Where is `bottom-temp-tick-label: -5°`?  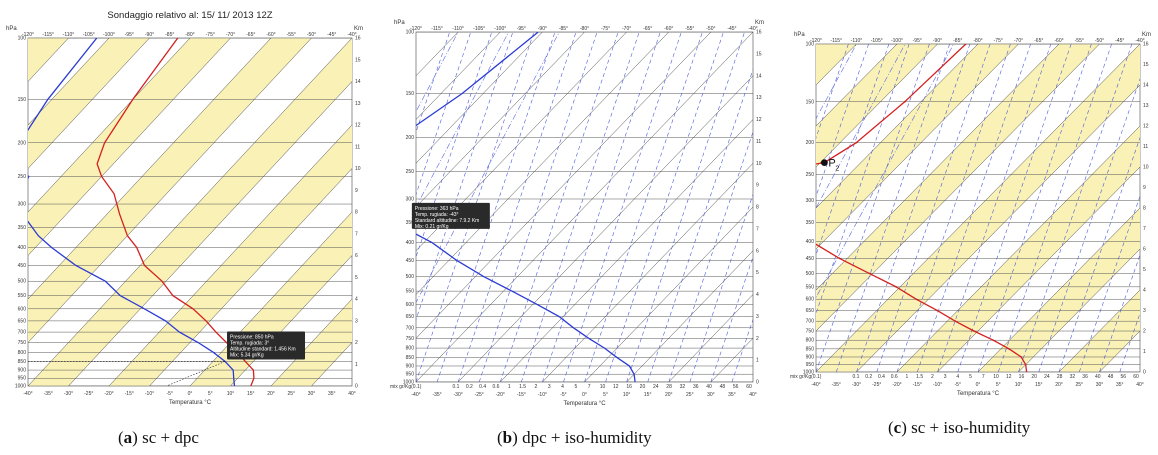
bottom-temp-tick-label: -5° is located at coordinates (170, 394).